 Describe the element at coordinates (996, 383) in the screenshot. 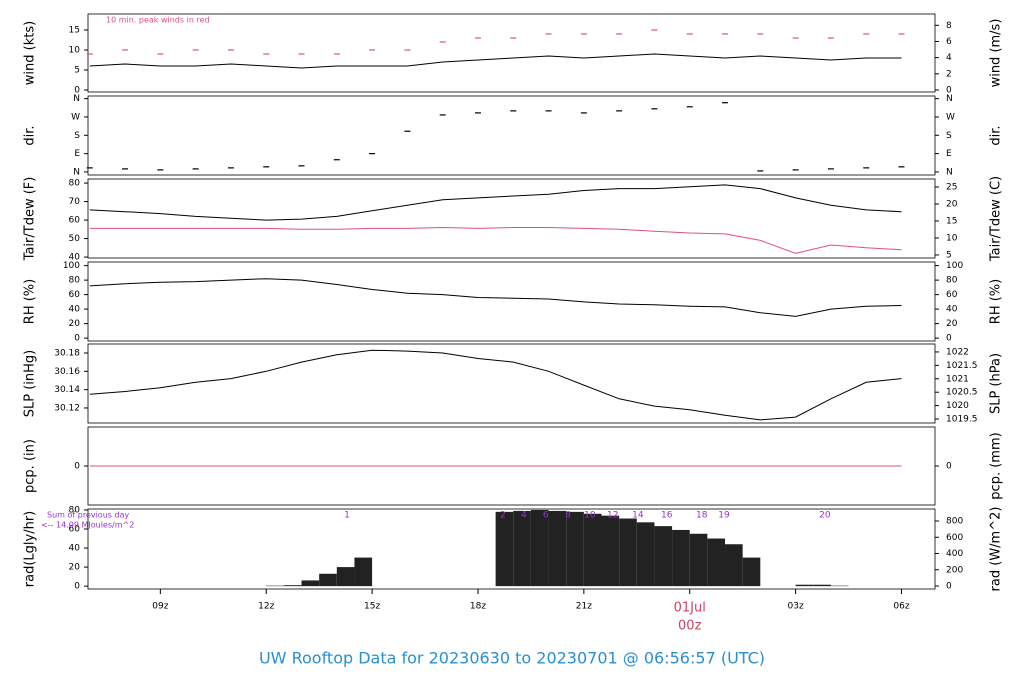

I see `y2-axis-label: SLP (hPa)` at that location.